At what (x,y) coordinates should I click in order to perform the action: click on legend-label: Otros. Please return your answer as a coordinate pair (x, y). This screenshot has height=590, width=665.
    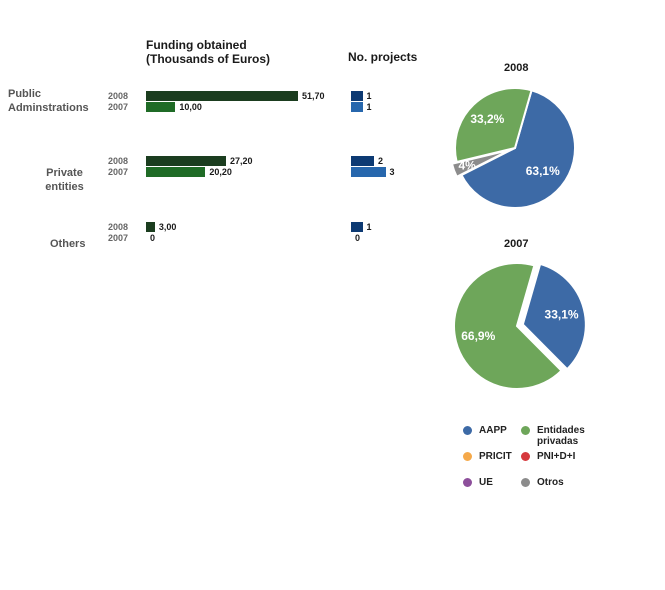
    Looking at the image, I should click on (550, 482).